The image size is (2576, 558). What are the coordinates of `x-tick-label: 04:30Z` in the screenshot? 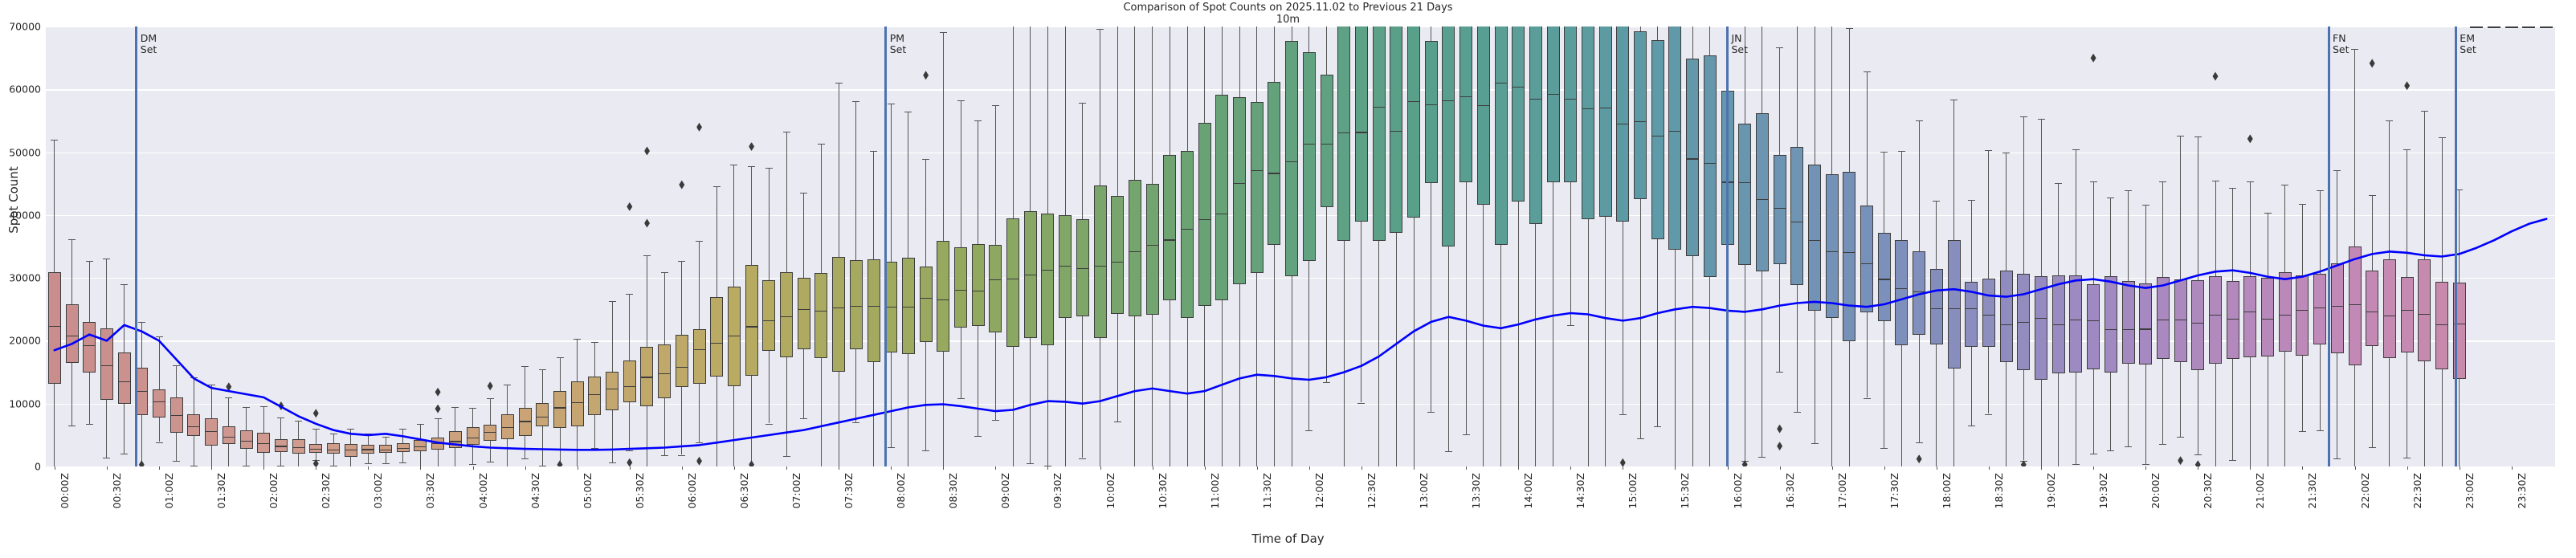 It's located at (535, 491).